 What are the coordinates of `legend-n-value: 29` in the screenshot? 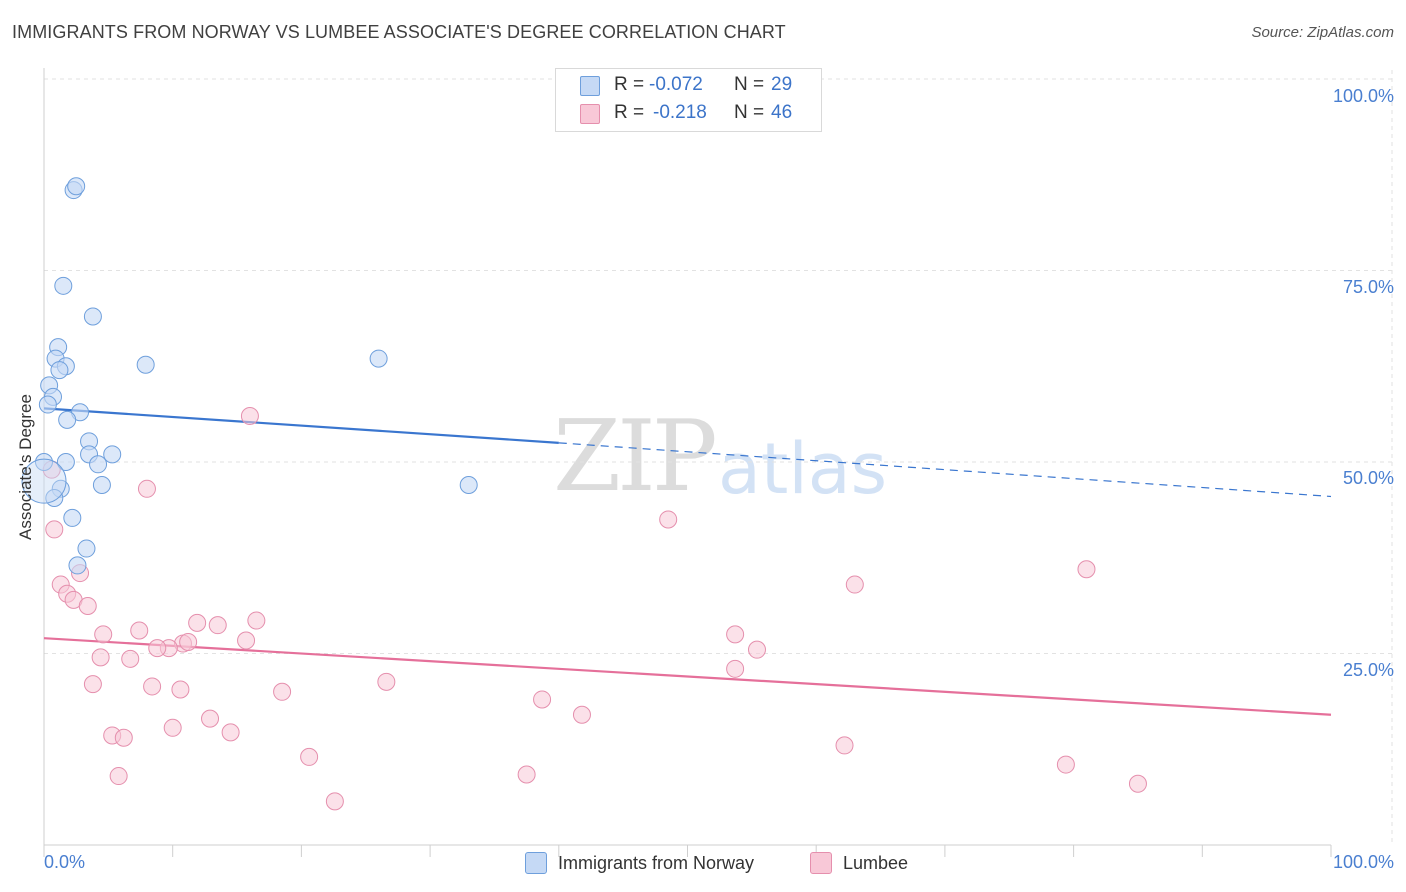 It's located at (782, 84).